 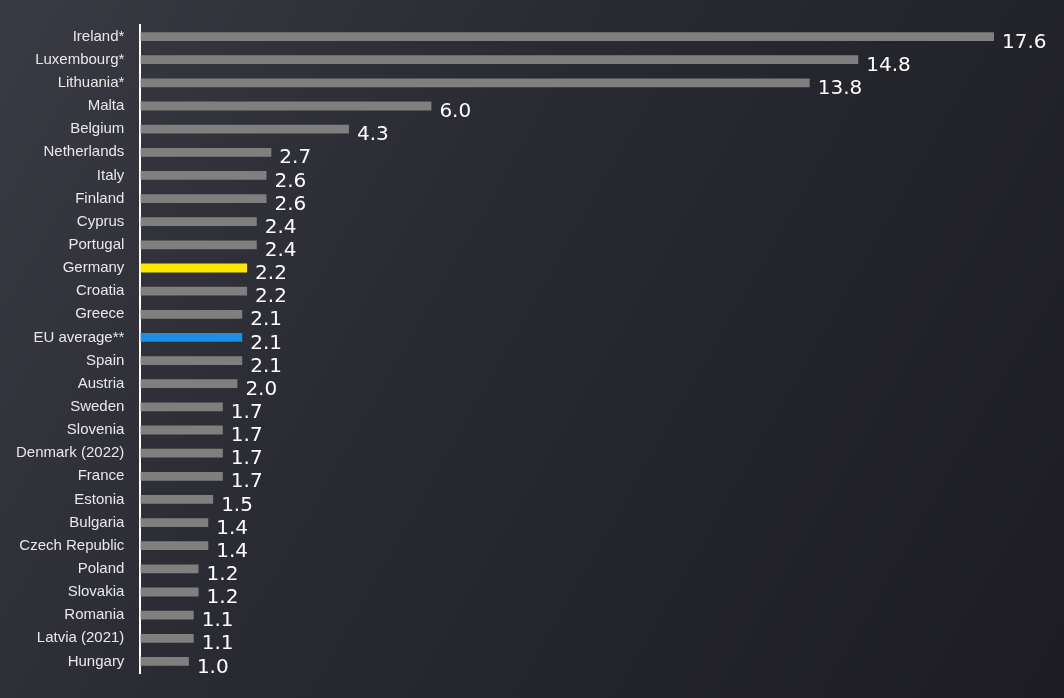 What do you see at coordinates (110, 174) in the screenshot?
I see `y-tick-label: Italy` at bounding box center [110, 174].